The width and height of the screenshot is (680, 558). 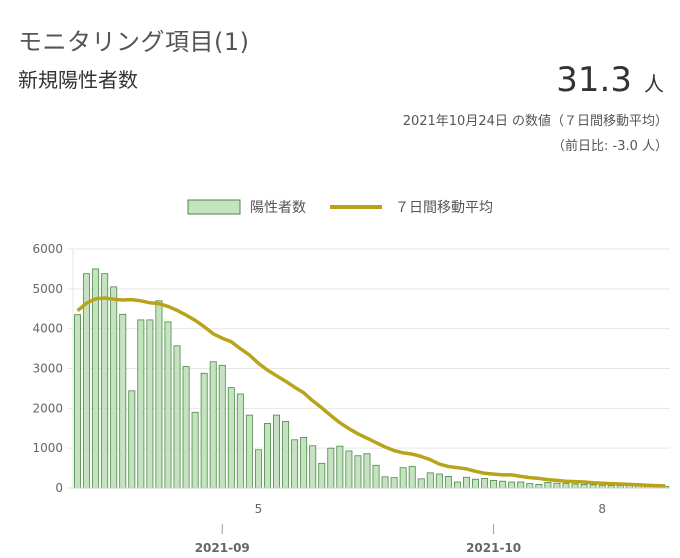 What do you see at coordinates (78, 80) in the screenshot?
I see `page-subtitle: 新規陽性者数` at bounding box center [78, 80].